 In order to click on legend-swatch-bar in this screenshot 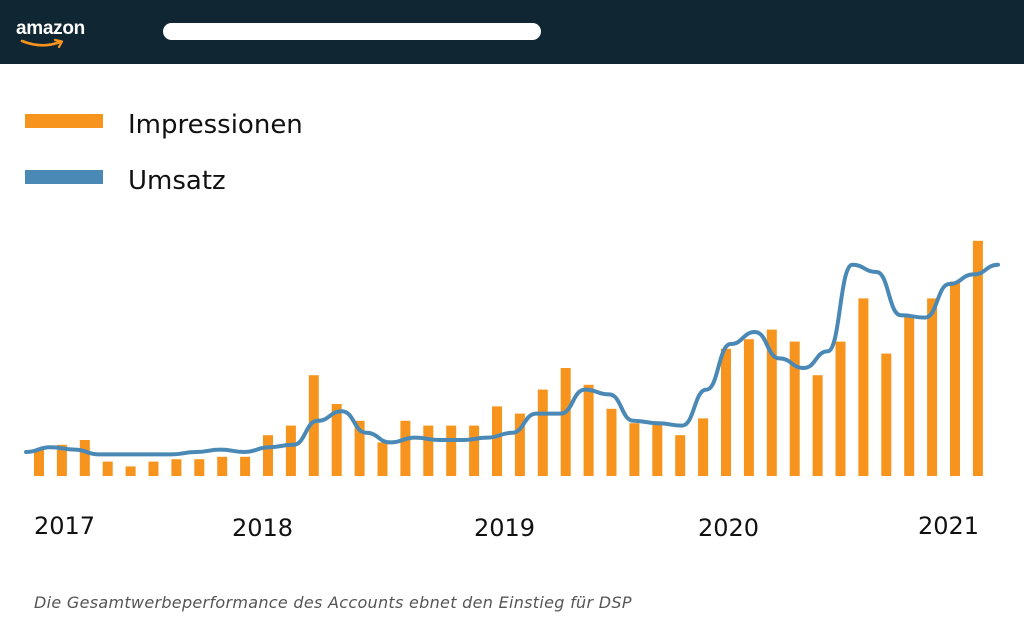, I will do `click(64, 121)`.